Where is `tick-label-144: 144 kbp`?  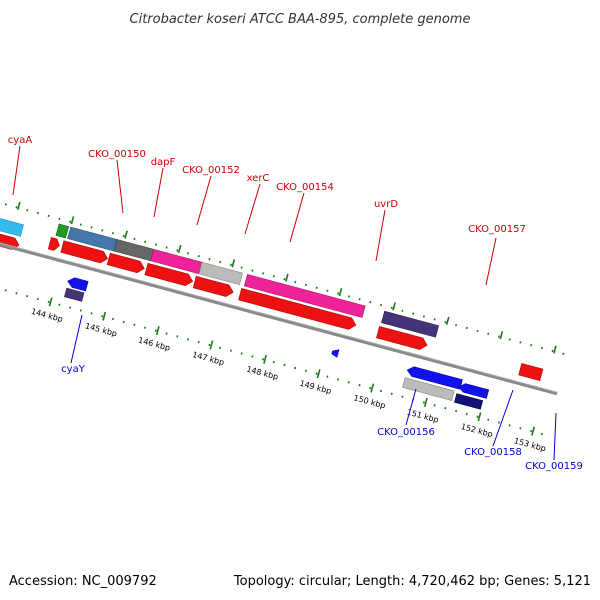
tick-label-144: 144 kbp is located at coordinates (47, 315).